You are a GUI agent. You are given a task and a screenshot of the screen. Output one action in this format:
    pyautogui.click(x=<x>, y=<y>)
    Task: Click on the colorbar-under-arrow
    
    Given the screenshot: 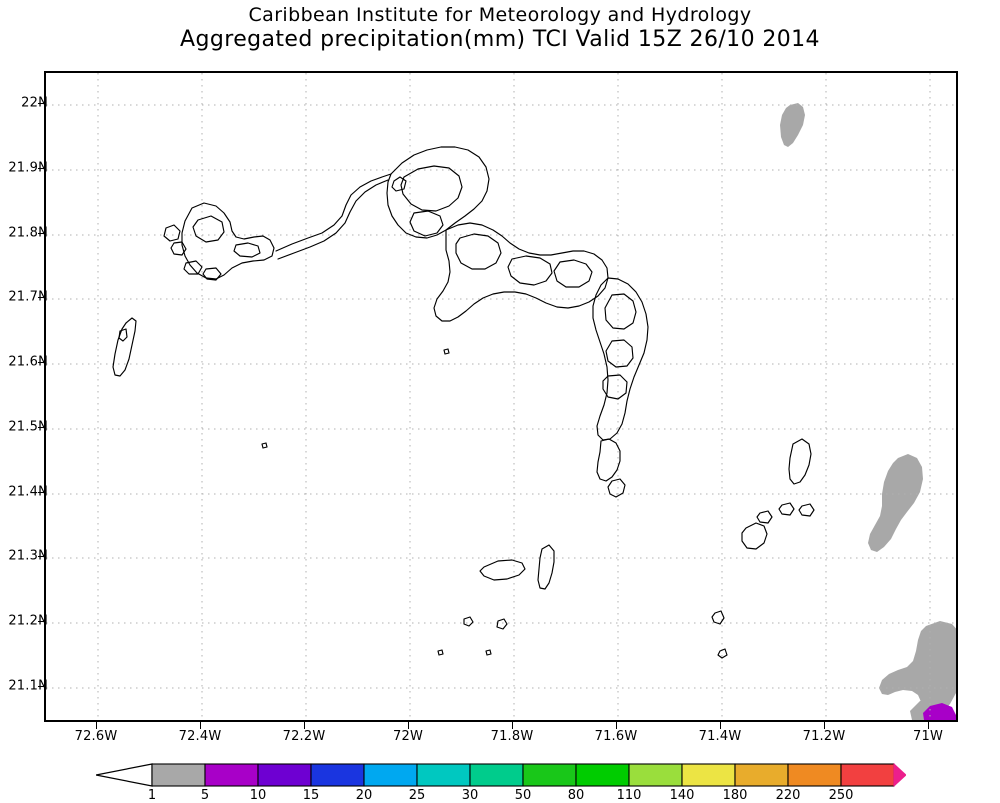 What is the action you would take?
    pyautogui.click(x=124, y=775)
    